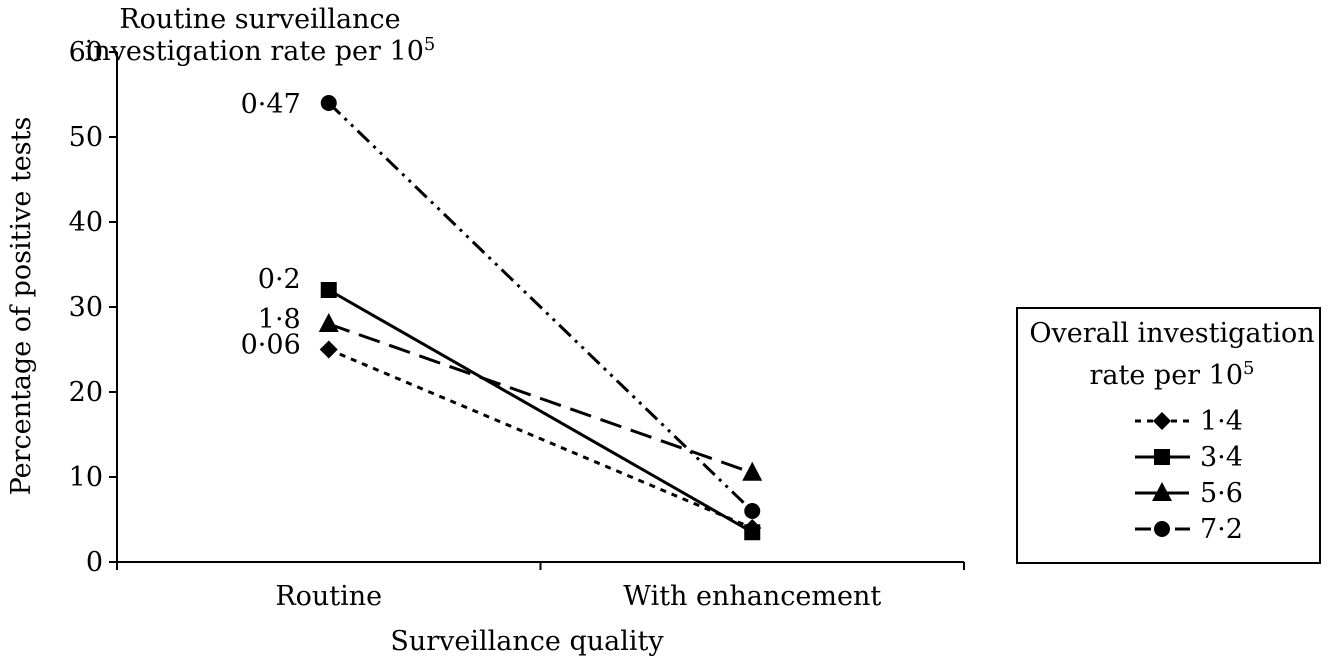  I want to click on y-tick-label: 40, so click(86, 222).